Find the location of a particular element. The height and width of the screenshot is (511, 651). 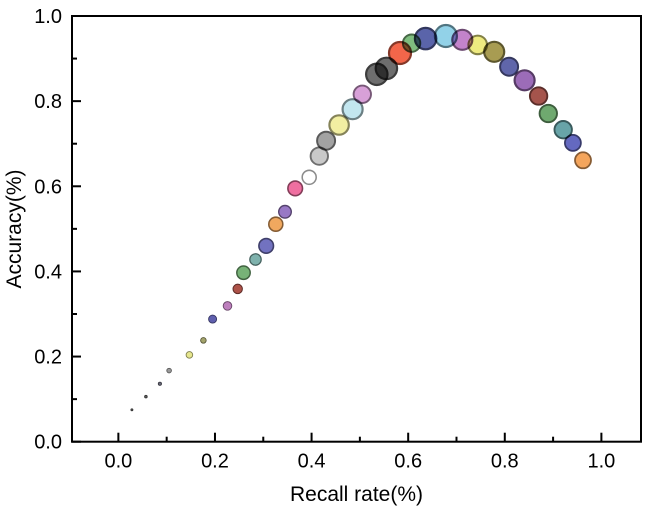

x-tick-label: 0.2 is located at coordinates (215, 462).